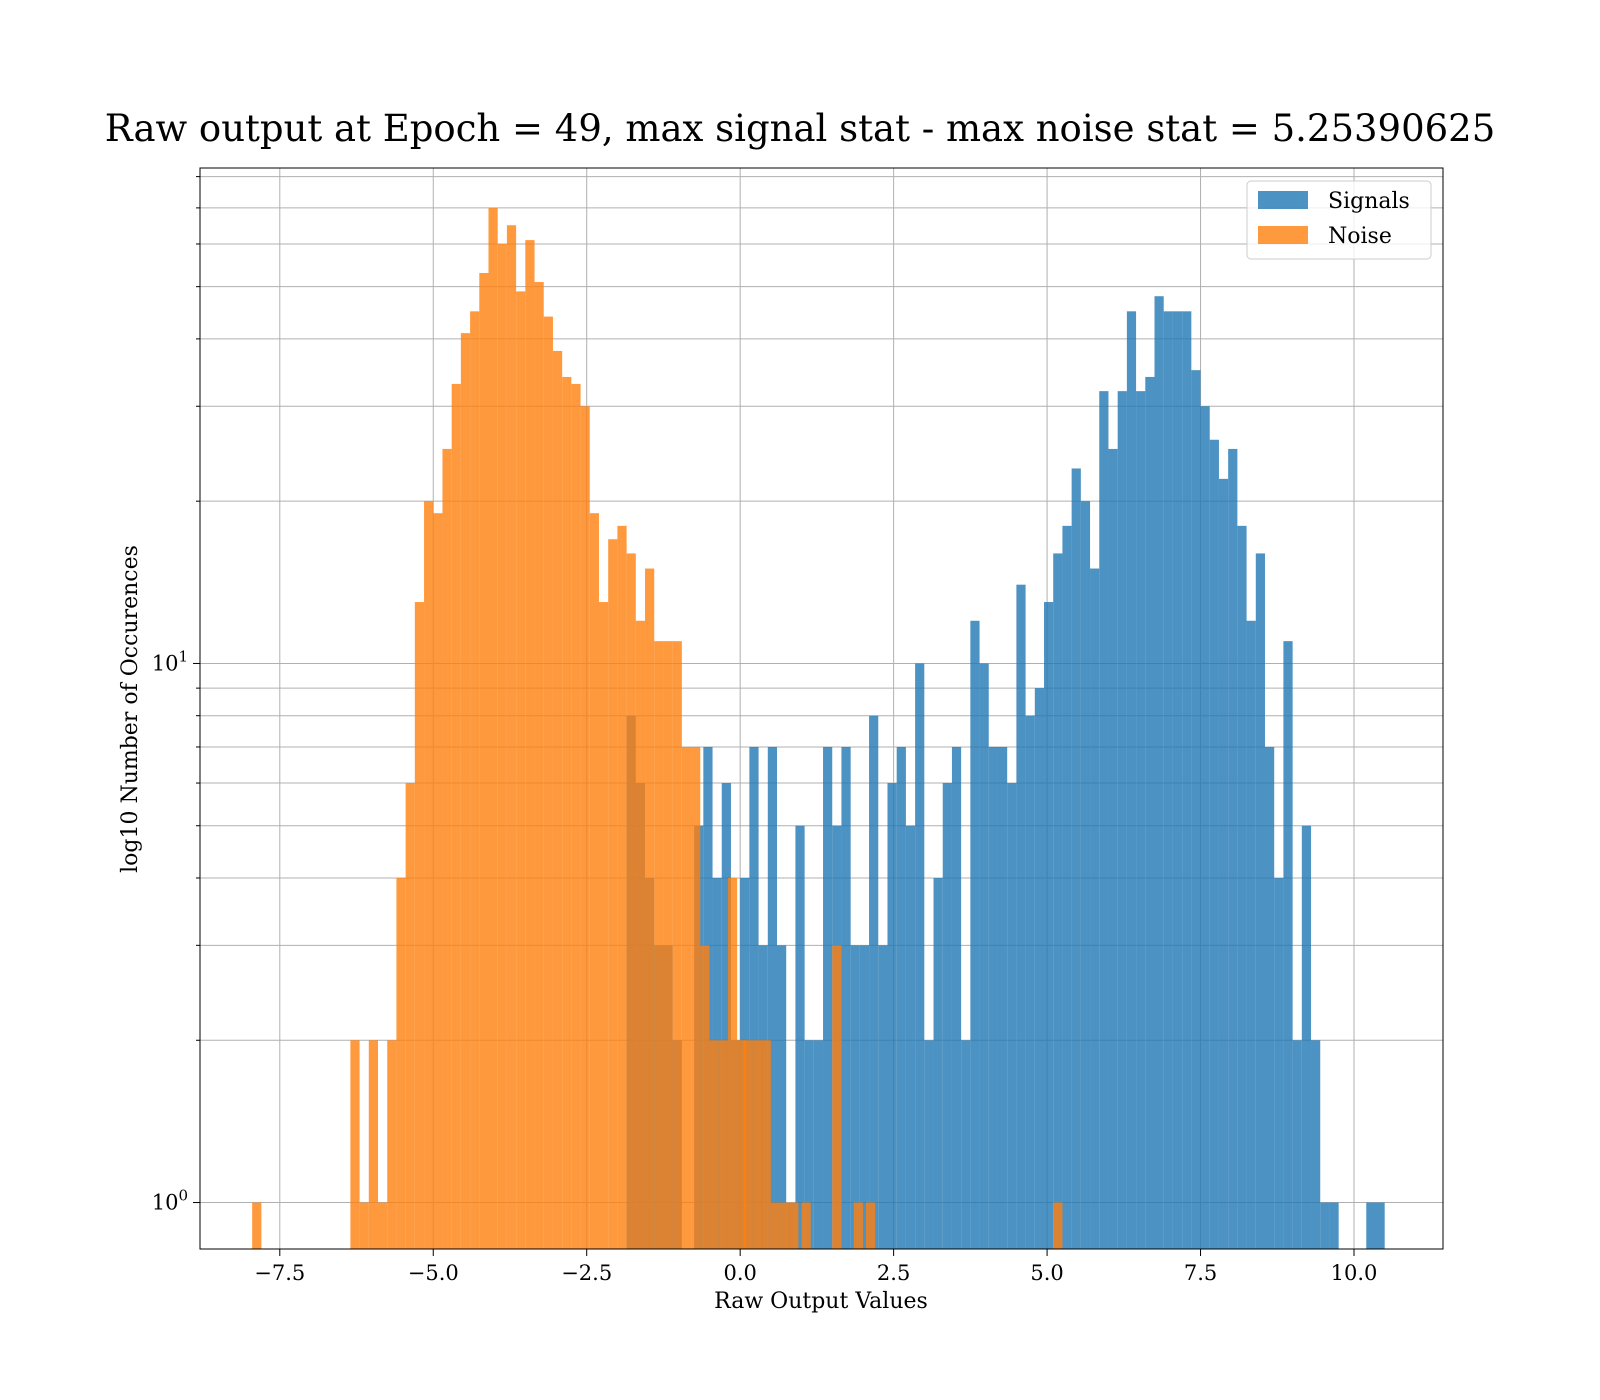 The width and height of the screenshot is (1600, 1400). I want to click on x-axis-label: Raw Output Values, so click(821, 1301).